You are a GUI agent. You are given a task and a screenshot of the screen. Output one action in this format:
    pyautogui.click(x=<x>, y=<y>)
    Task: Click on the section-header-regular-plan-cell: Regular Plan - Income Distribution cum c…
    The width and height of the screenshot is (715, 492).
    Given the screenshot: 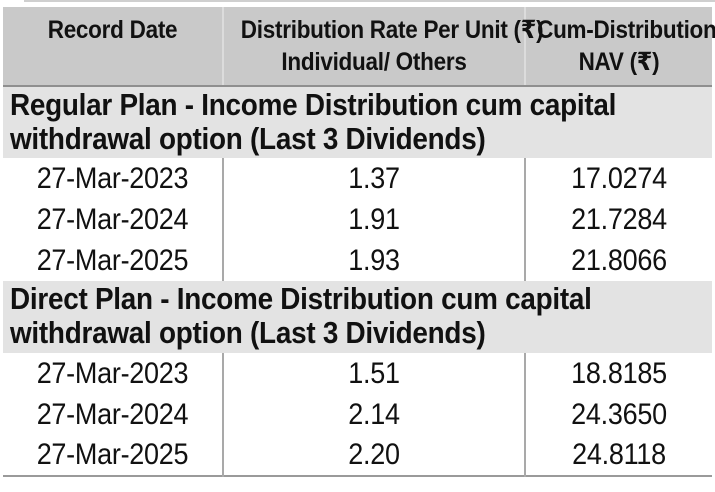 What is the action you would take?
    pyautogui.click(x=357, y=122)
    